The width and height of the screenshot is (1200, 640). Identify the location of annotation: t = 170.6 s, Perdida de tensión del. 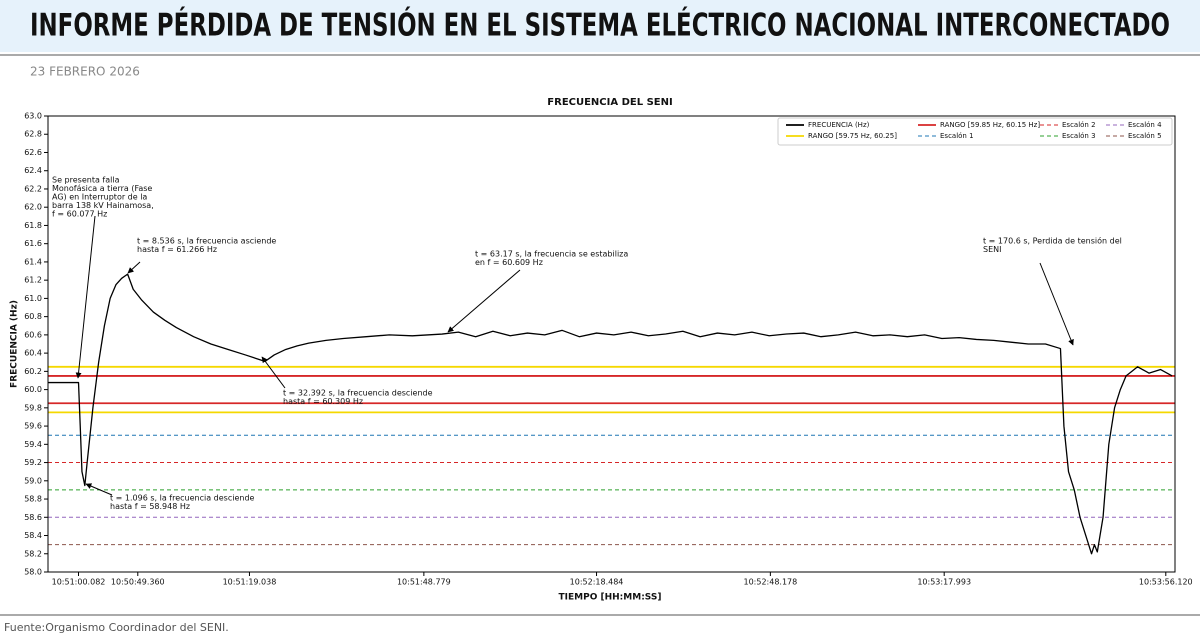
(1052, 241).